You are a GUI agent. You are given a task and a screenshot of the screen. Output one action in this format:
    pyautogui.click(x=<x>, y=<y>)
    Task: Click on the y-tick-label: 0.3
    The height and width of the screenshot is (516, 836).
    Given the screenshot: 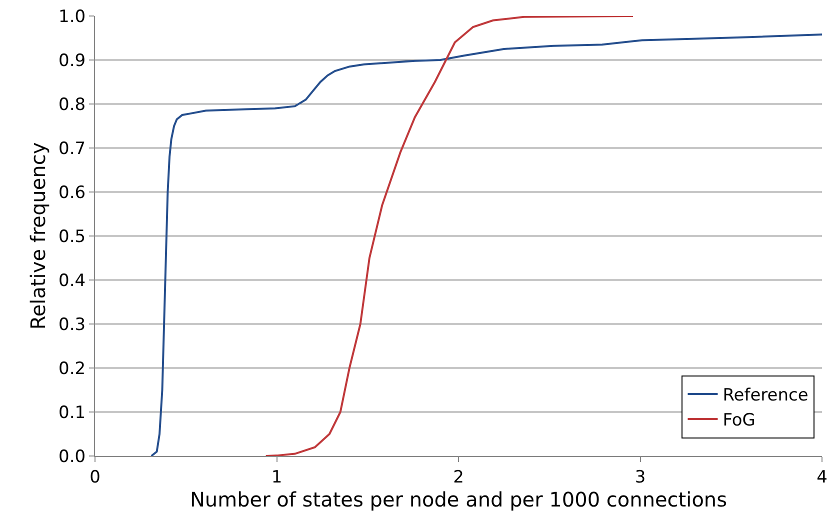 What is the action you would take?
    pyautogui.click(x=72, y=324)
    